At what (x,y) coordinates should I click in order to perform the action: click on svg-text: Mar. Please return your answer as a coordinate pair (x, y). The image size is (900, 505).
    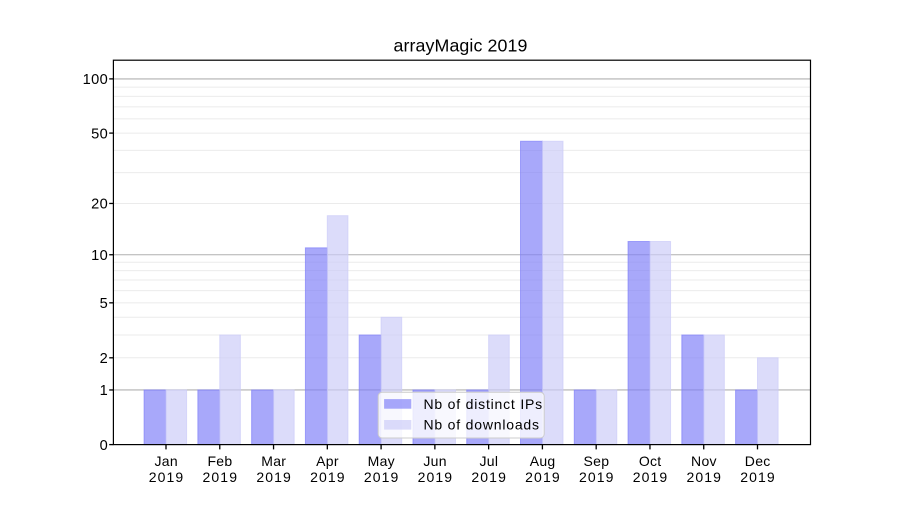
    Looking at the image, I should click on (273, 461).